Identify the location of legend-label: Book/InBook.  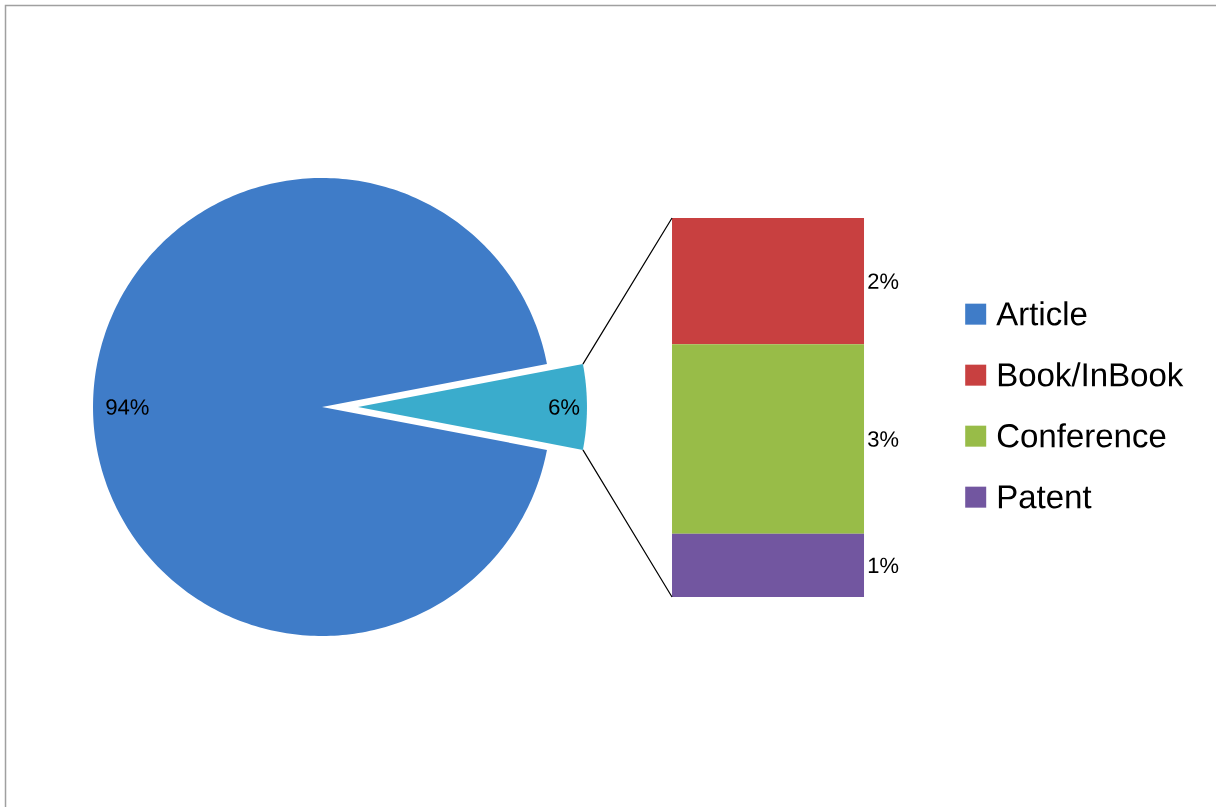
(1091, 374).